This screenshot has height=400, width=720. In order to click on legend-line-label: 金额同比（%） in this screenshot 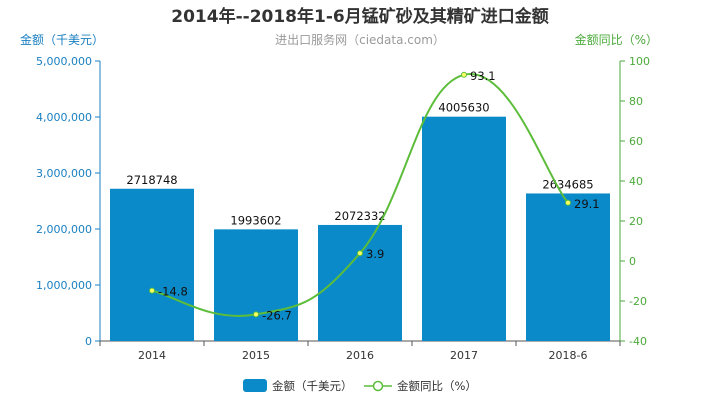, I will do `click(437, 386)`.